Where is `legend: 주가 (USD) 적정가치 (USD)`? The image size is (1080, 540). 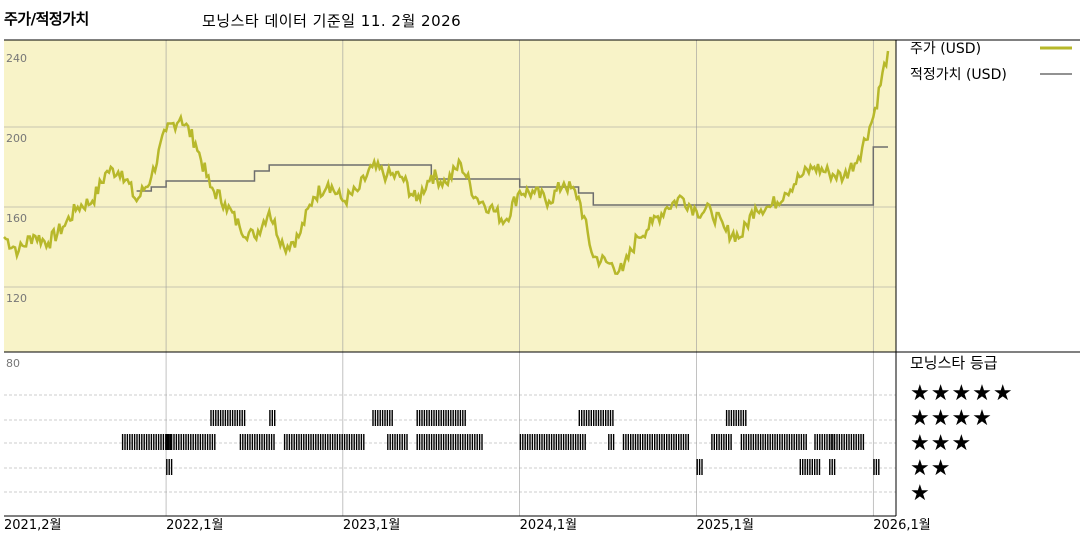
legend: 주가 (USD) 적정가치 (USD) is located at coordinates (991, 62).